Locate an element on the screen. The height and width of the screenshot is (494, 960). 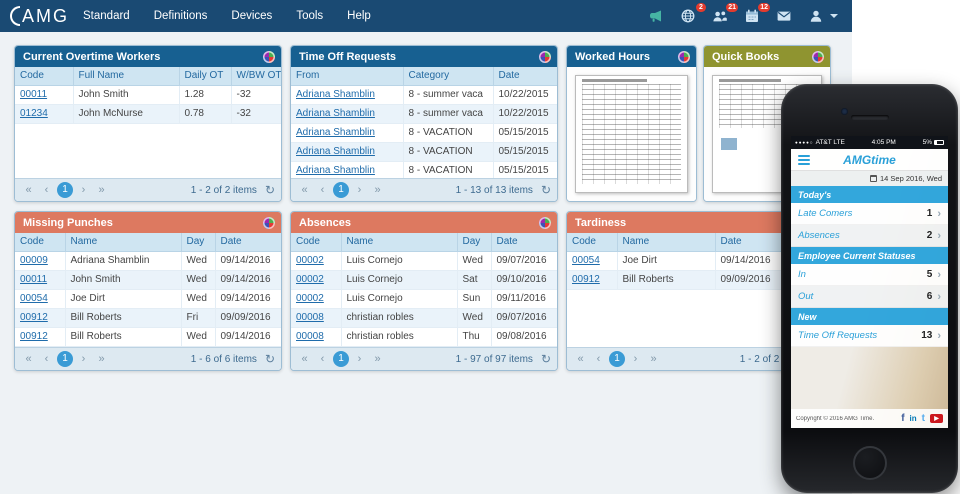
table-row: 00002 Luis Cornejo Sun 09/11/2016 is located at coordinates (424, 299).